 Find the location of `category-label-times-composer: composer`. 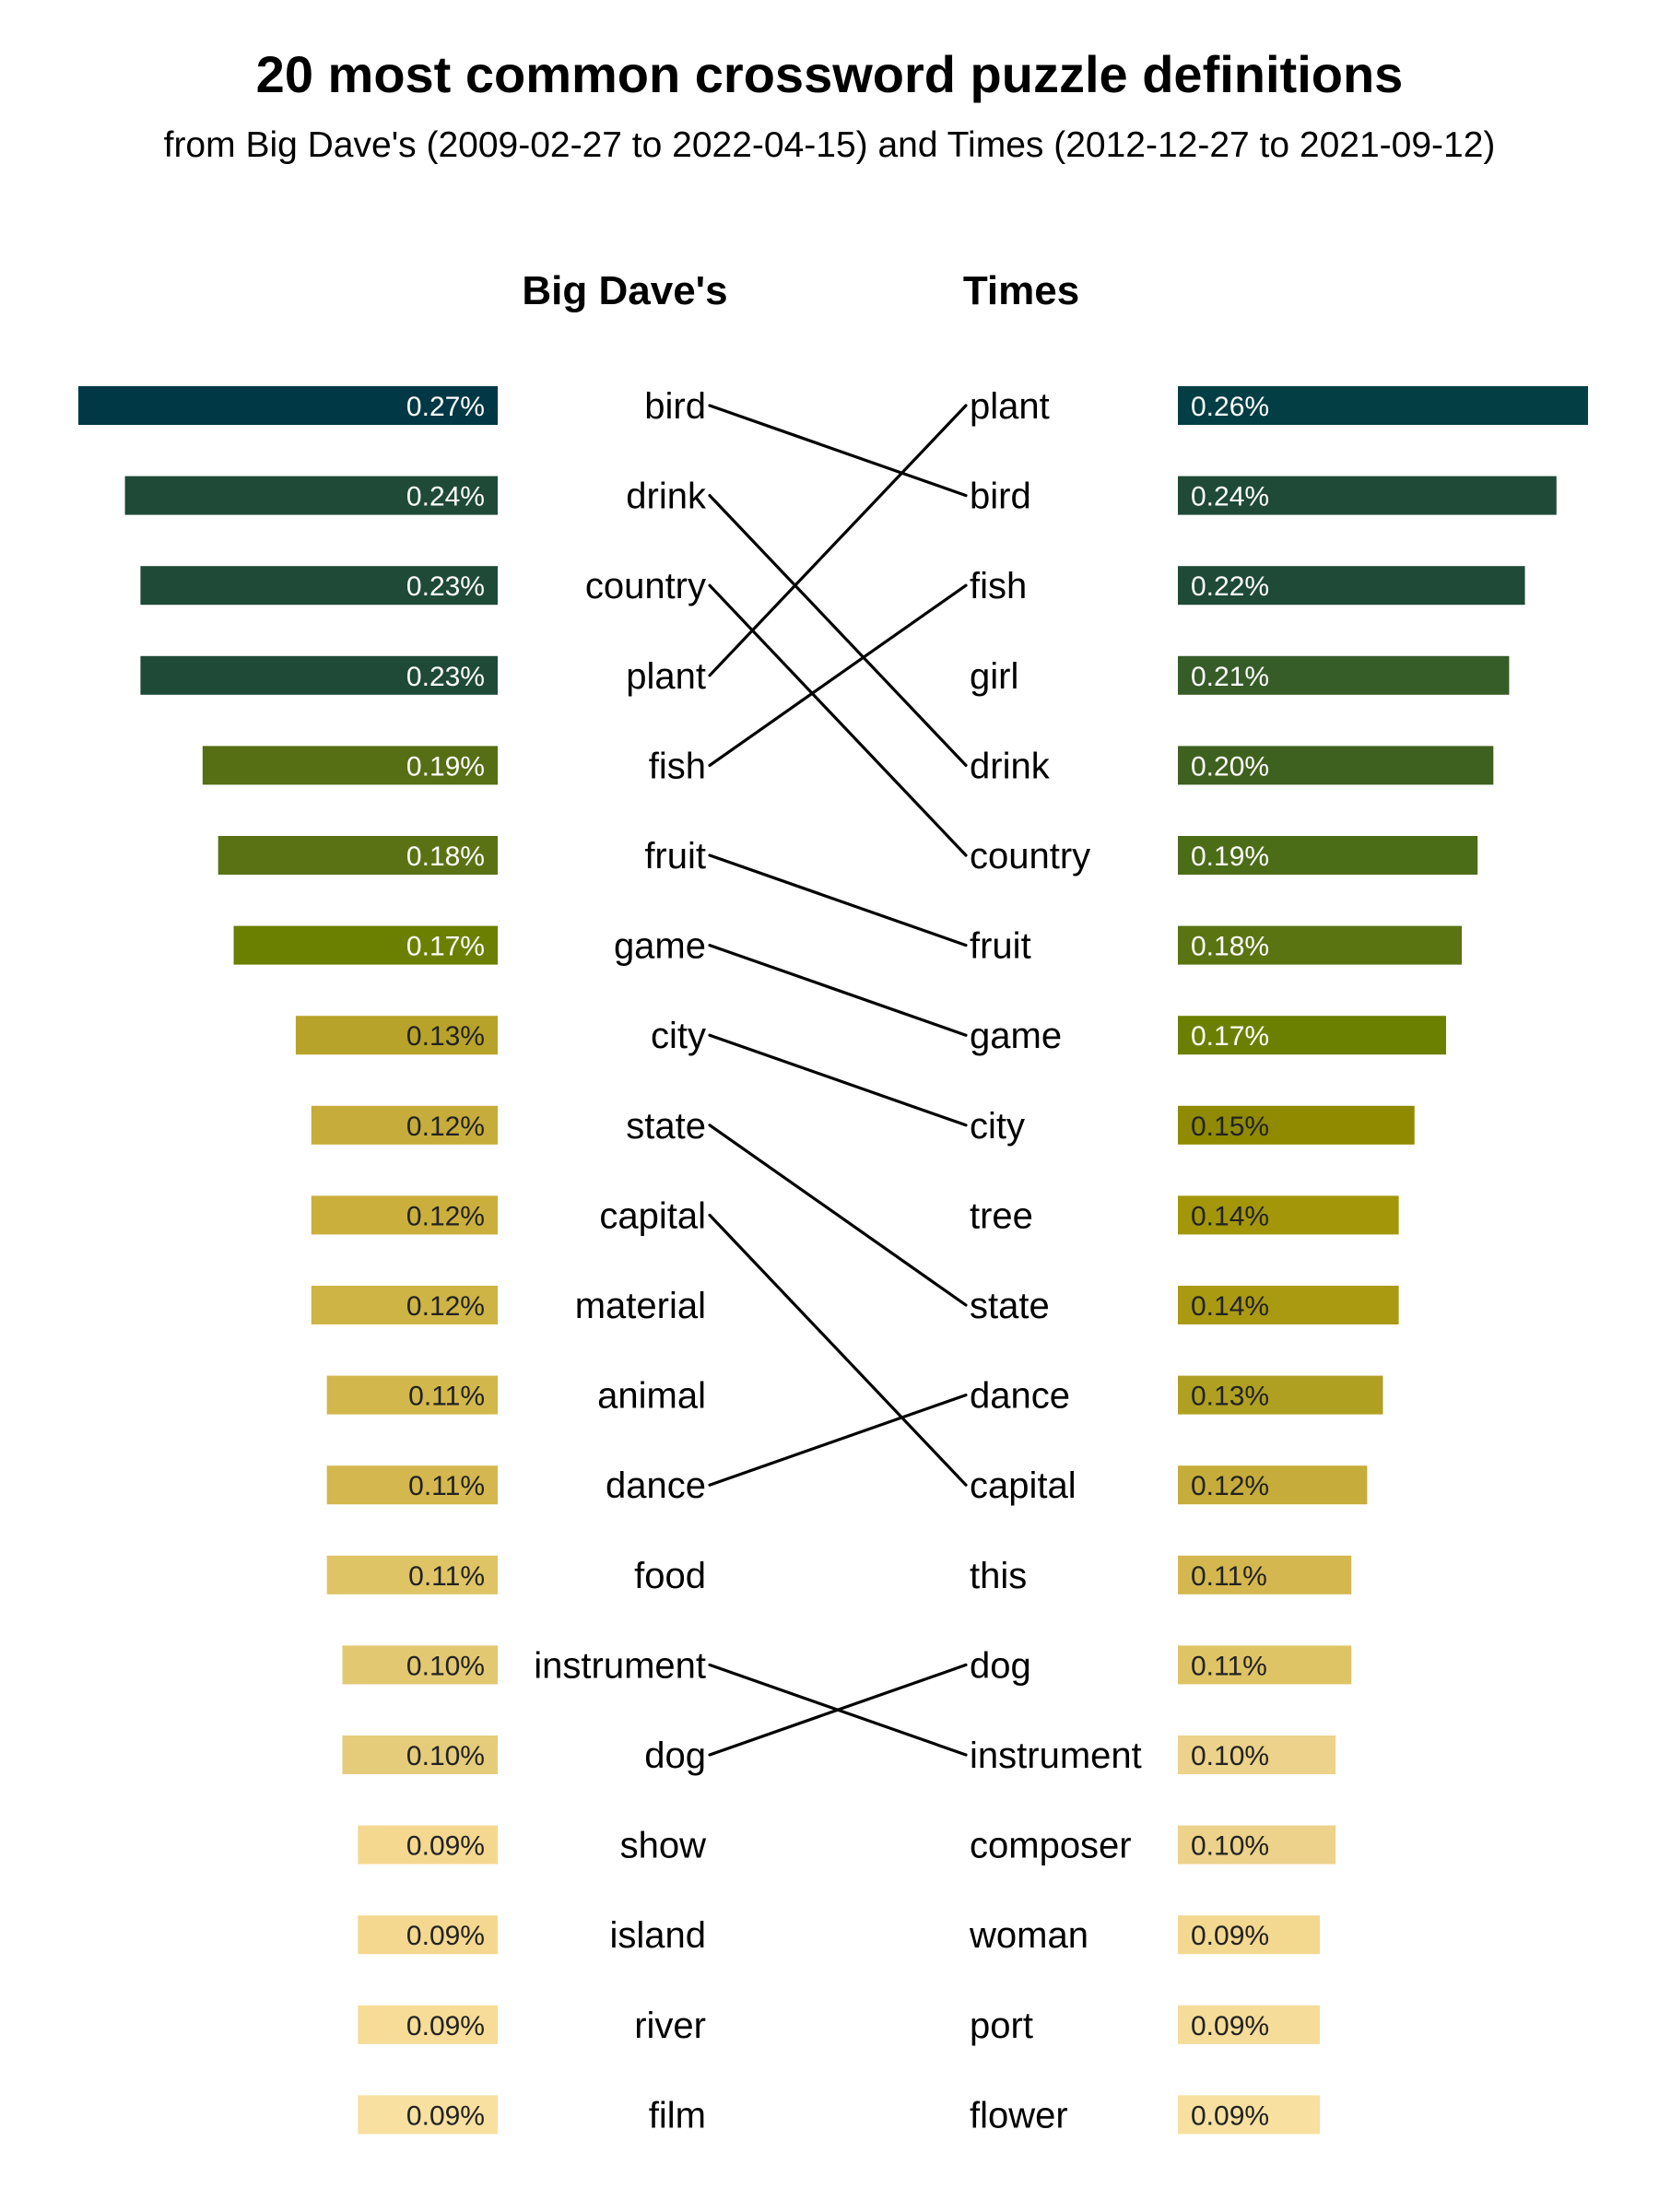

category-label-times-composer: composer is located at coordinates (1051, 1846).